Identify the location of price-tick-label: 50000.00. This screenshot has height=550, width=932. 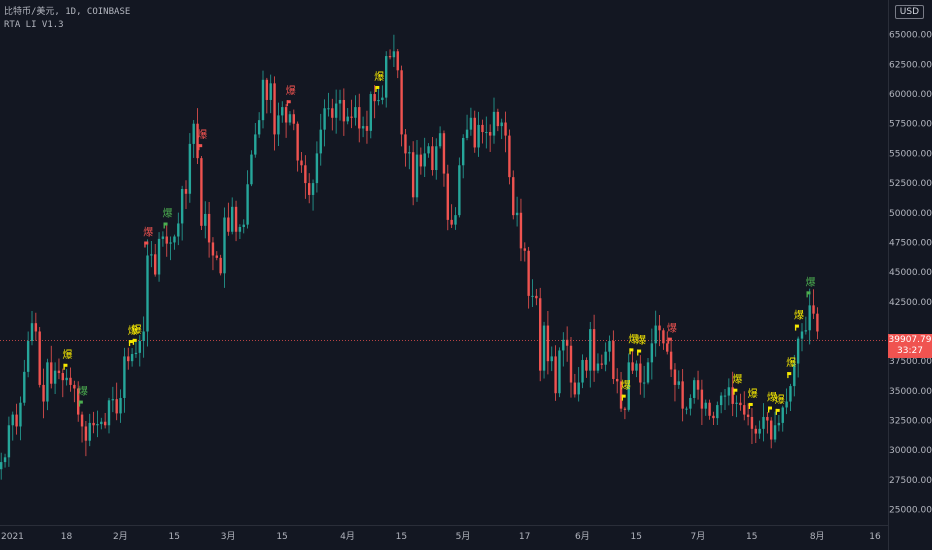
(910, 214).